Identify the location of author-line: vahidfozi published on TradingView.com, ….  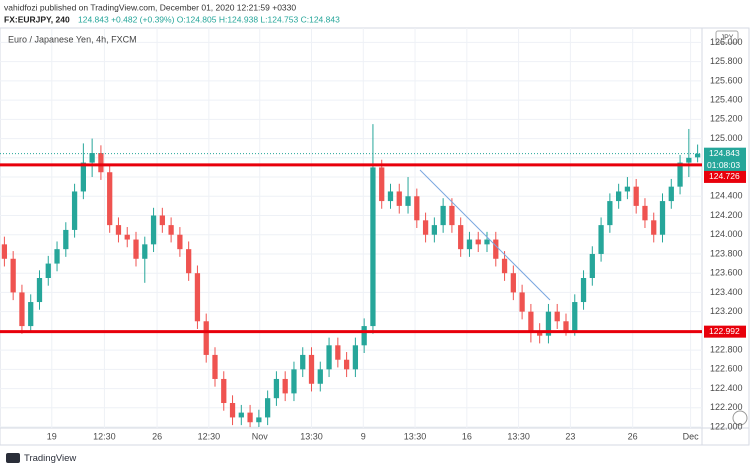
(150, 7).